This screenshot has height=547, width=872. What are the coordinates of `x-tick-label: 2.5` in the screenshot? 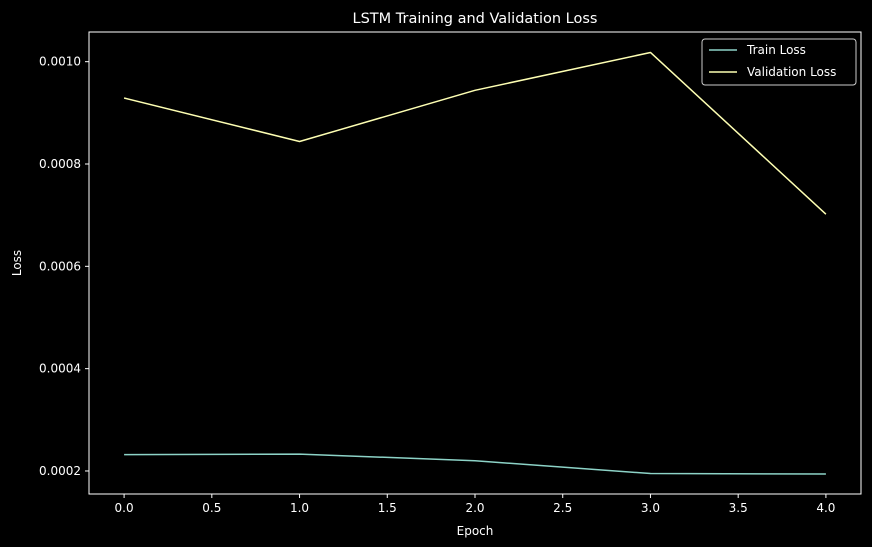 It's located at (562, 508).